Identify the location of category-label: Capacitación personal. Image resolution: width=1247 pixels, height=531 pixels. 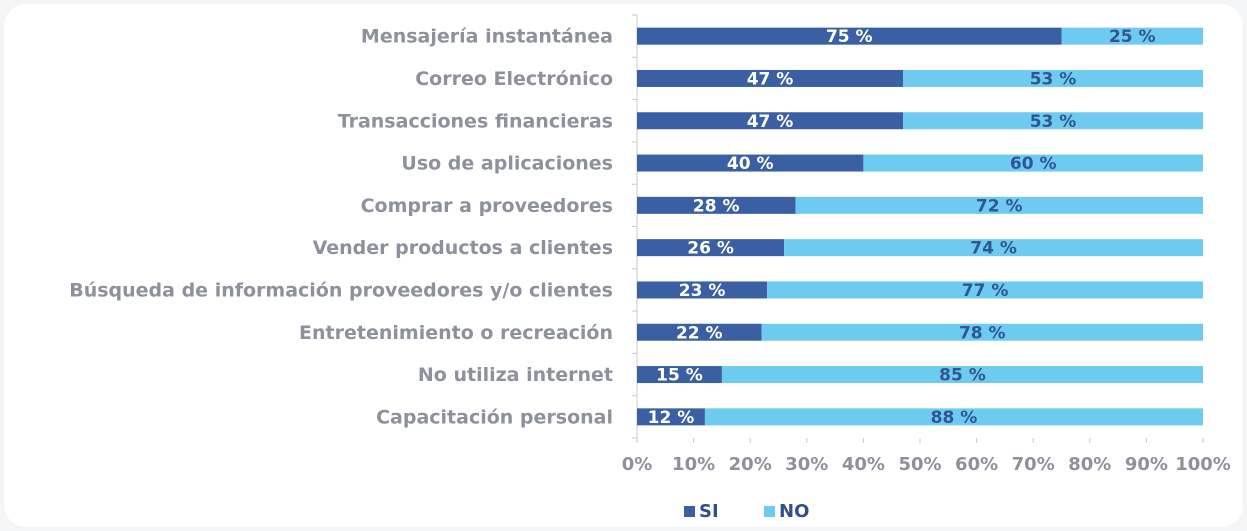
(494, 417).